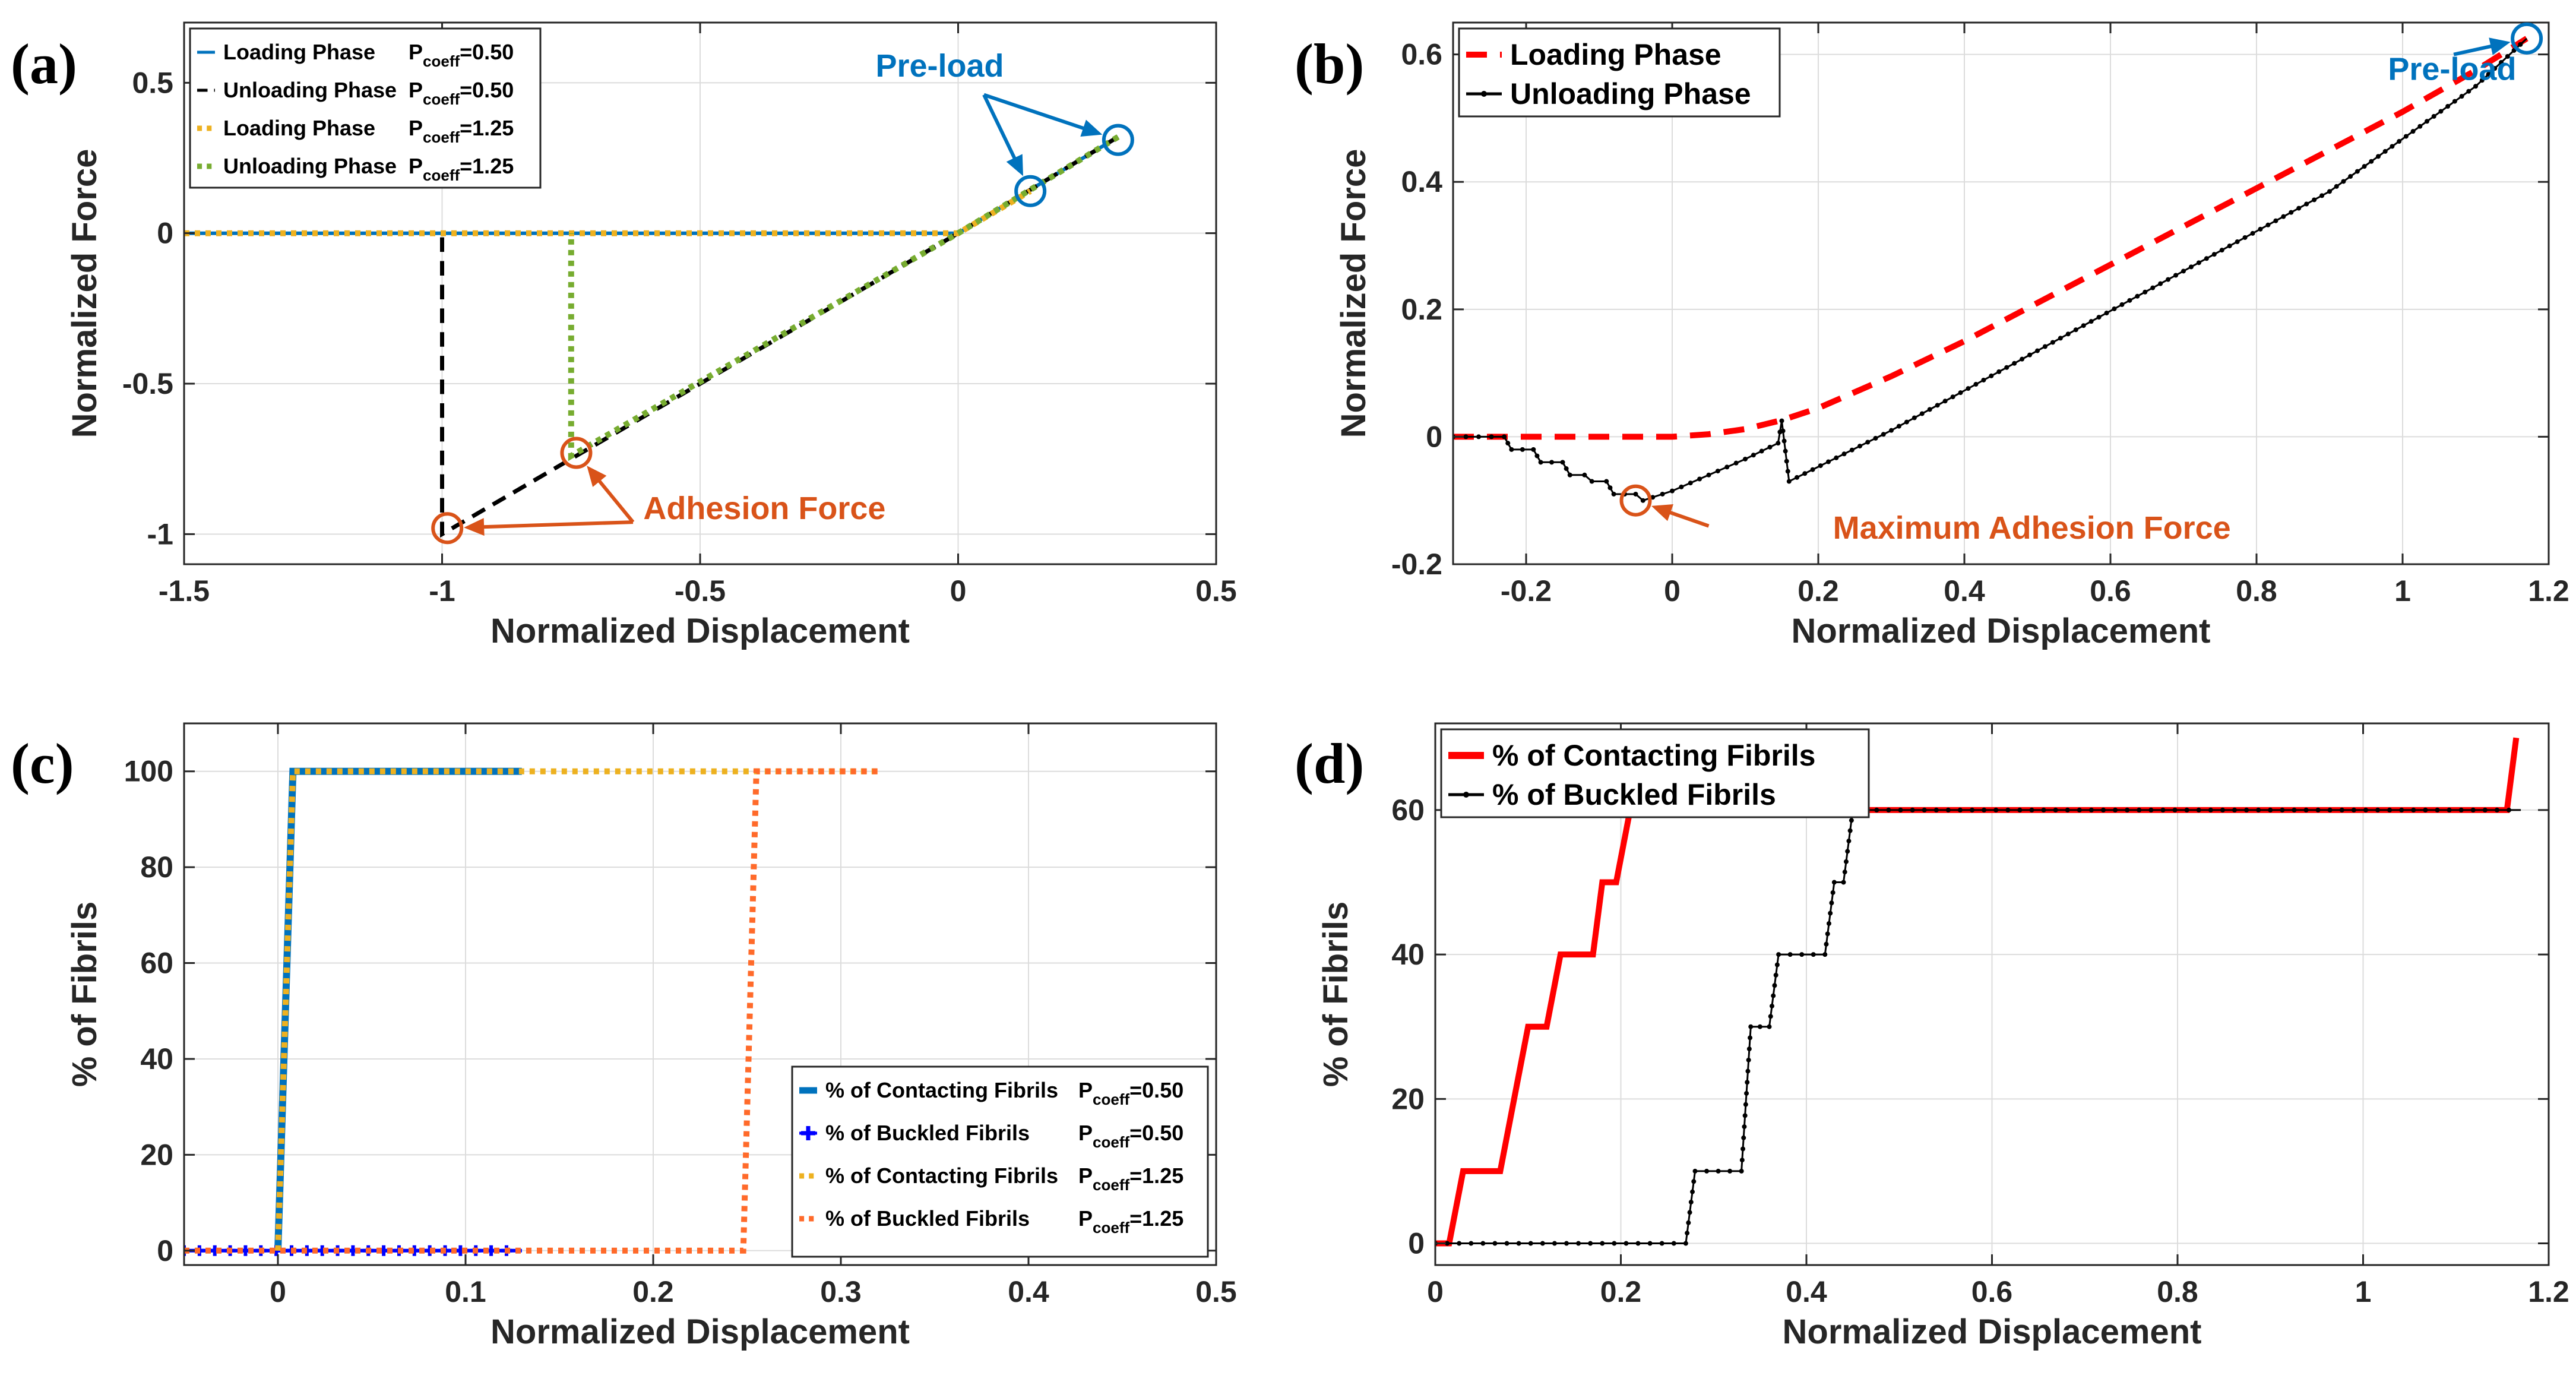 This screenshot has width=2576, height=1385. Describe the element at coordinates (2500, 46) in the screenshot. I see `annotation-arrowhead` at that location.